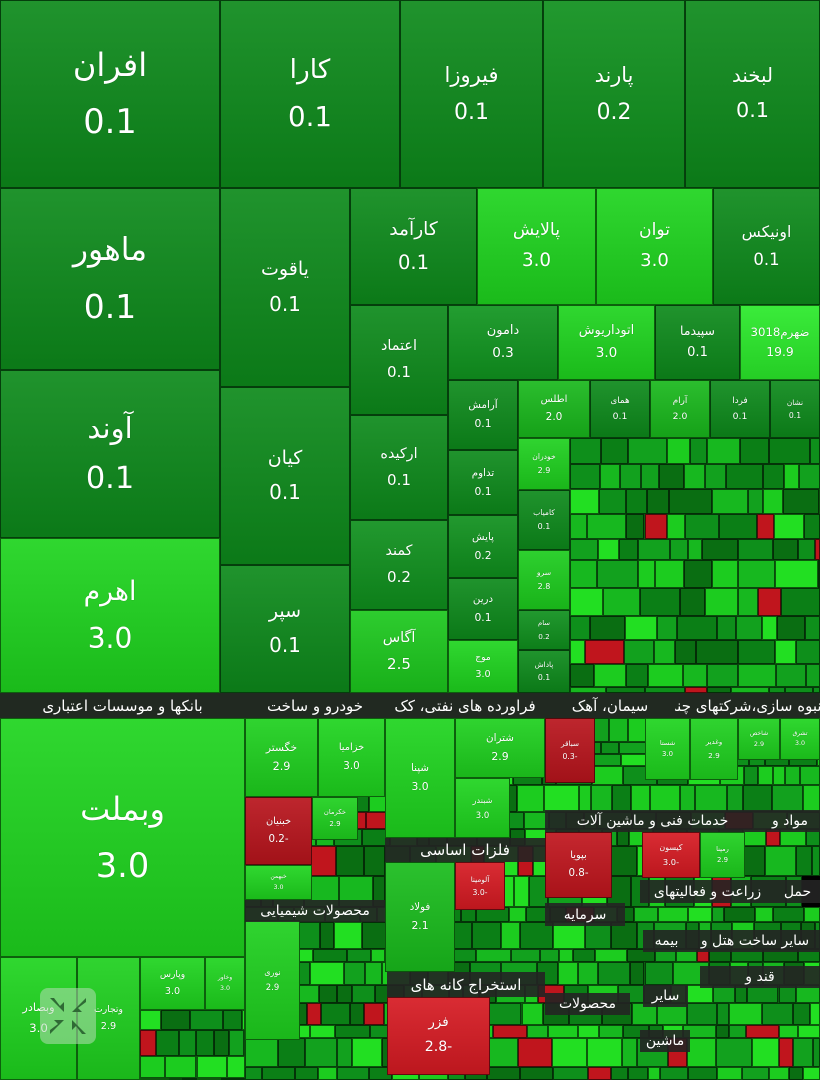  What do you see at coordinates (578, 865) in the screenshot?
I see `stock-tile: بپویا 0.8-` at bounding box center [578, 865].